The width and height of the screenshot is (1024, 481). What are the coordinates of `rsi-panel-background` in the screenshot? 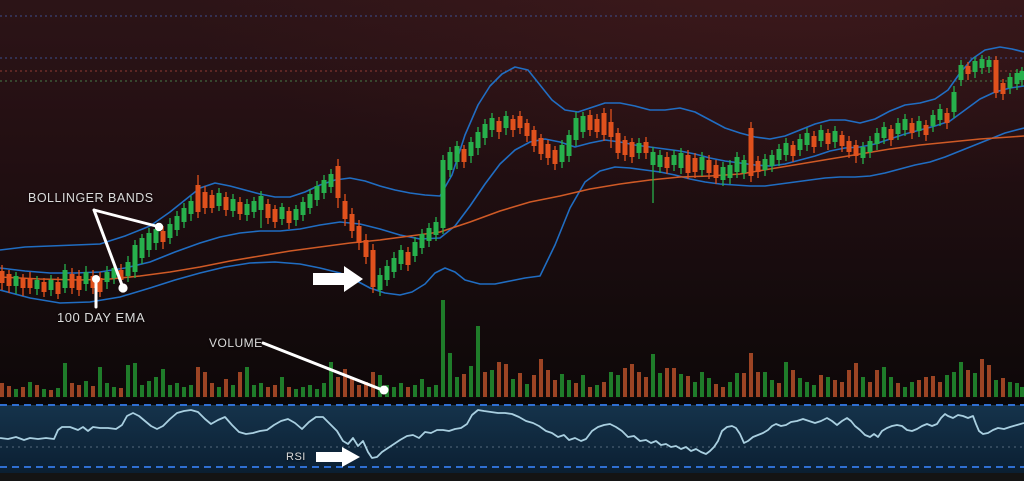 It's located at (512, 439).